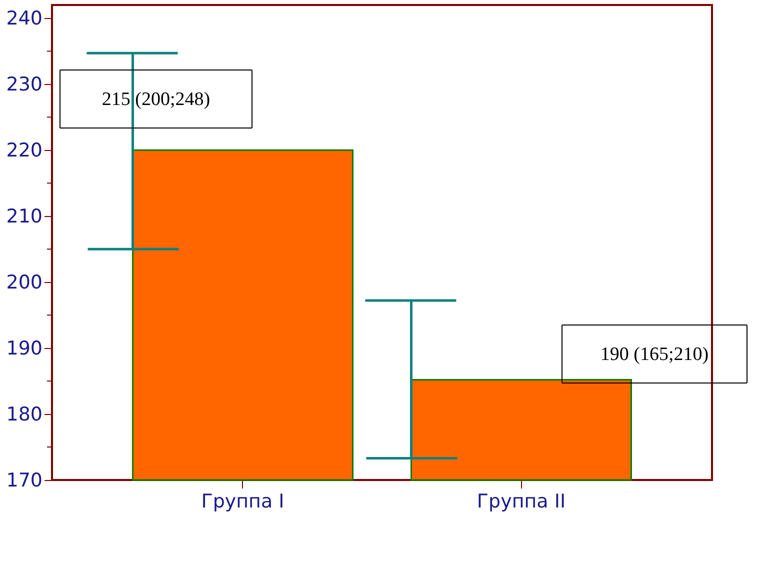 This screenshot has width=767, height=562. I want to click on y-tick-label: 200, so click(24, 283).